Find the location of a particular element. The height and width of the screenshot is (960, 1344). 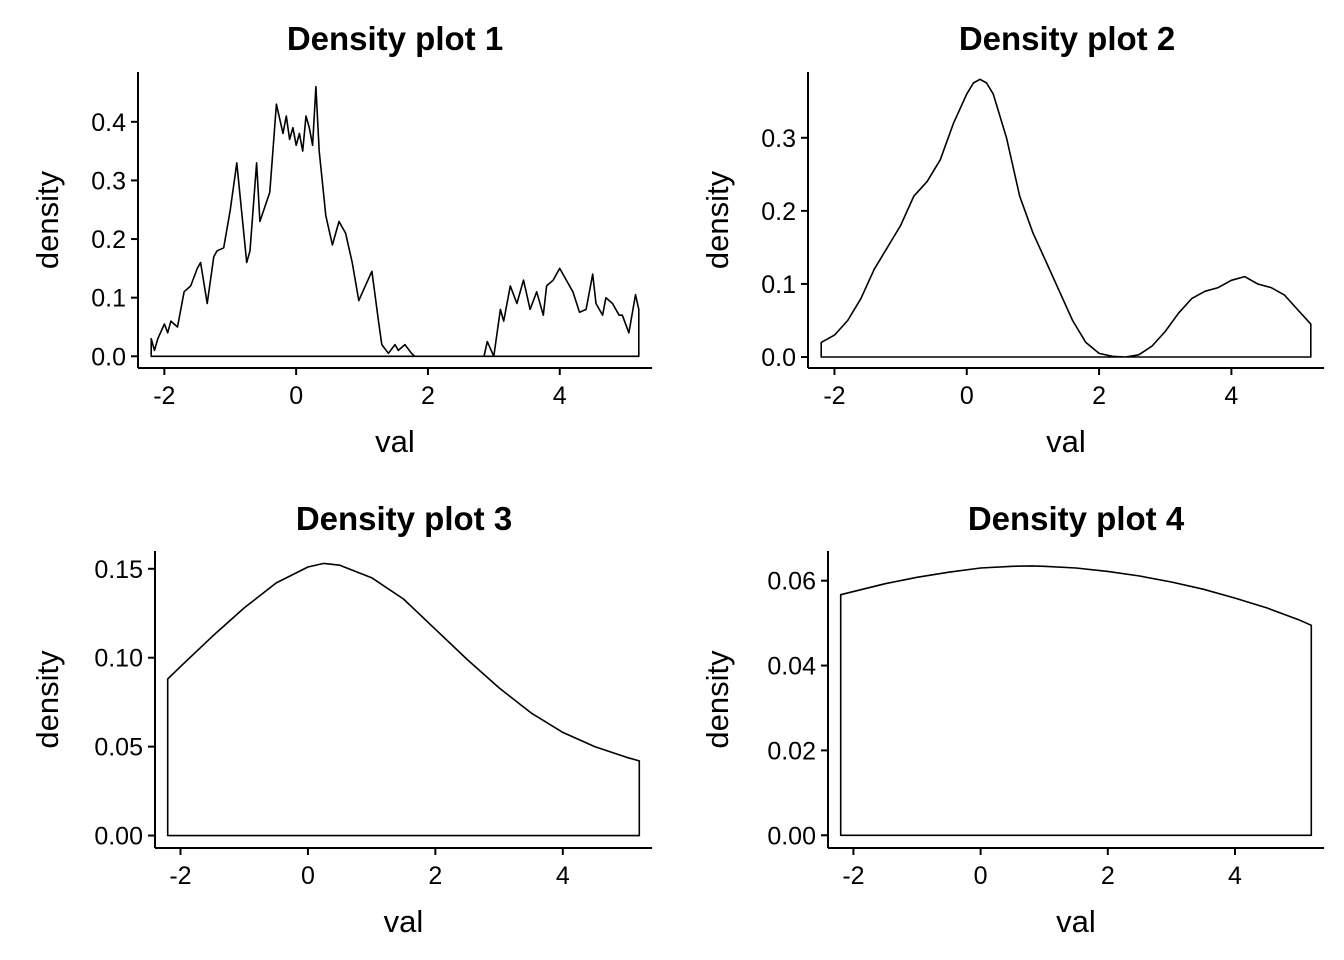

y-tick-label: 0.02 is located at coordinates (791, 751).